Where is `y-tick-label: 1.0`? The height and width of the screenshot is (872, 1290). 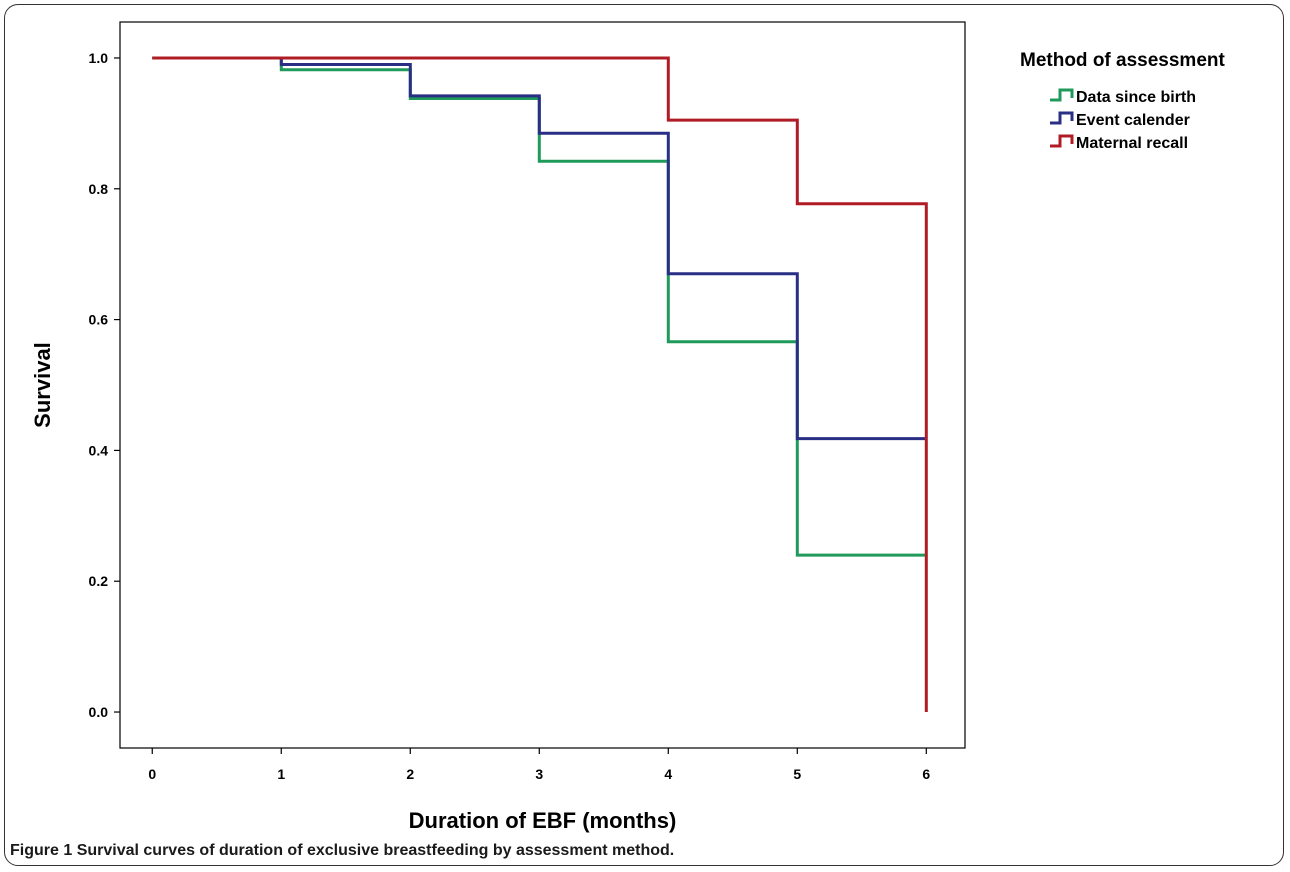
y-tick-label: 1.0 is located at coordinates (99, 58).